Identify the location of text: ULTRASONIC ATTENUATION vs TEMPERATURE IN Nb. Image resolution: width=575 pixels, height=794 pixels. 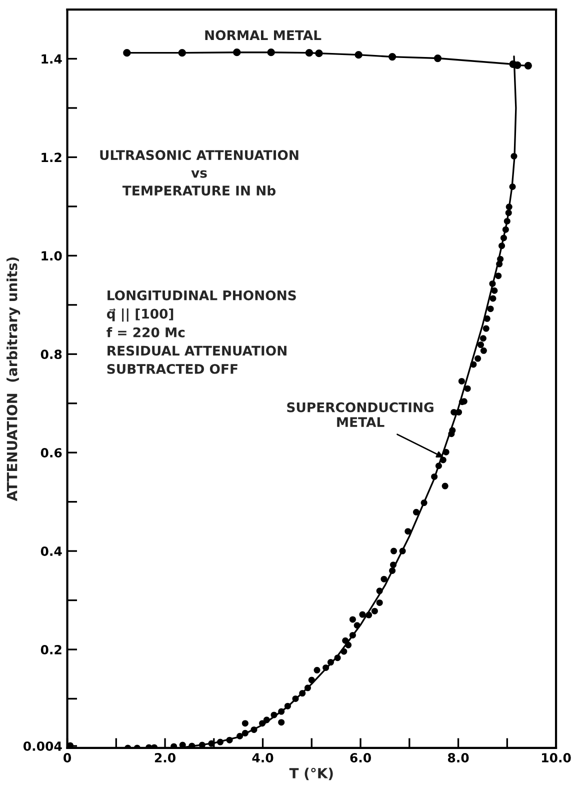
(199, 173).